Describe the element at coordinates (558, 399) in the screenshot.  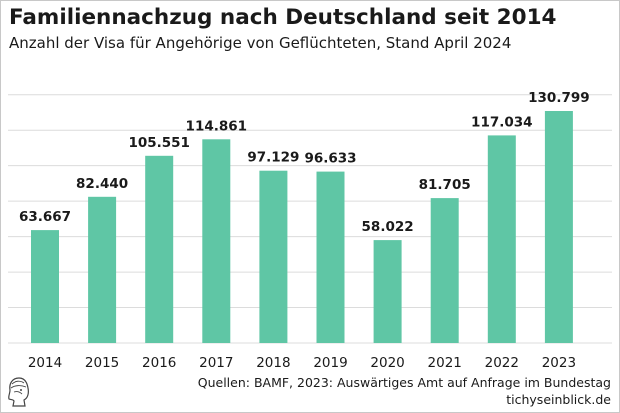
I see `brand-name: tichyseinblick.de` at that location.